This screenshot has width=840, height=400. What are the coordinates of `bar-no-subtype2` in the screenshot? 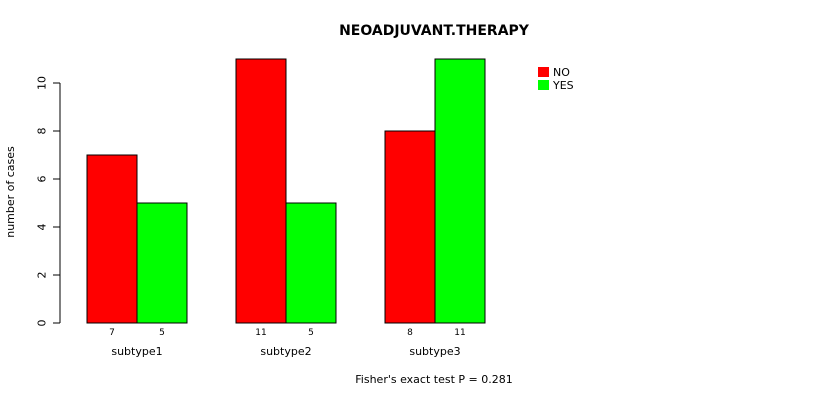 It's located at (261, 191).